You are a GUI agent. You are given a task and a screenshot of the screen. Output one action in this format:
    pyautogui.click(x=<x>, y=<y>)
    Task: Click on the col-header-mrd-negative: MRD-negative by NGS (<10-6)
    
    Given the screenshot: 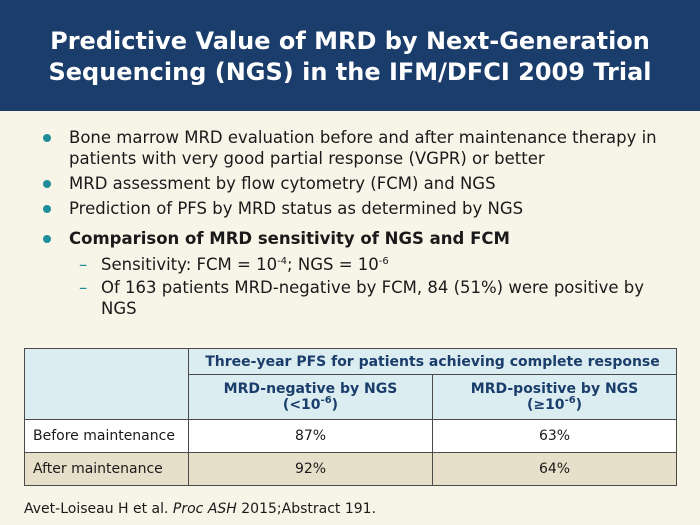 What is the action you would take?
    pyautogui.click(x=310, y=397)
    